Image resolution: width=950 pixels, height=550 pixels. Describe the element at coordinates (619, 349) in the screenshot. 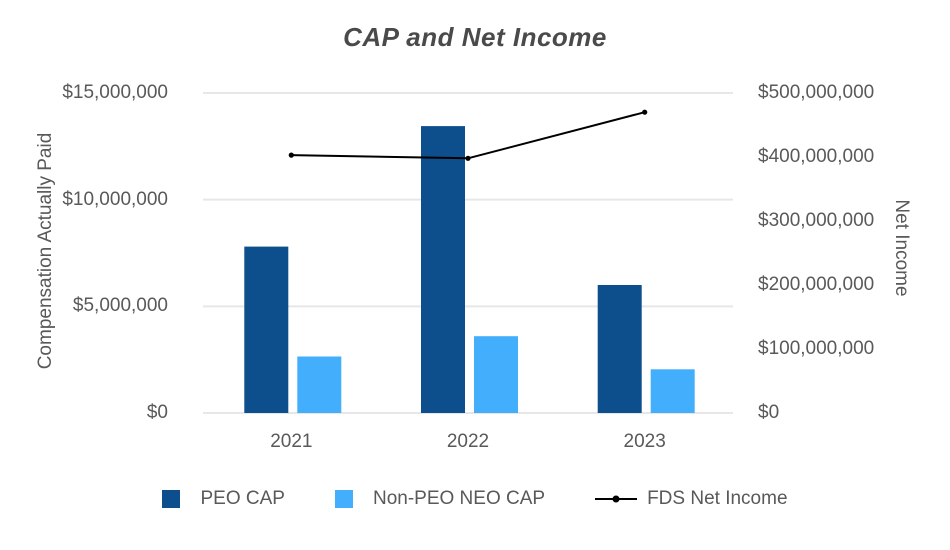

I see `bar-peo-cap-2023` at that location.